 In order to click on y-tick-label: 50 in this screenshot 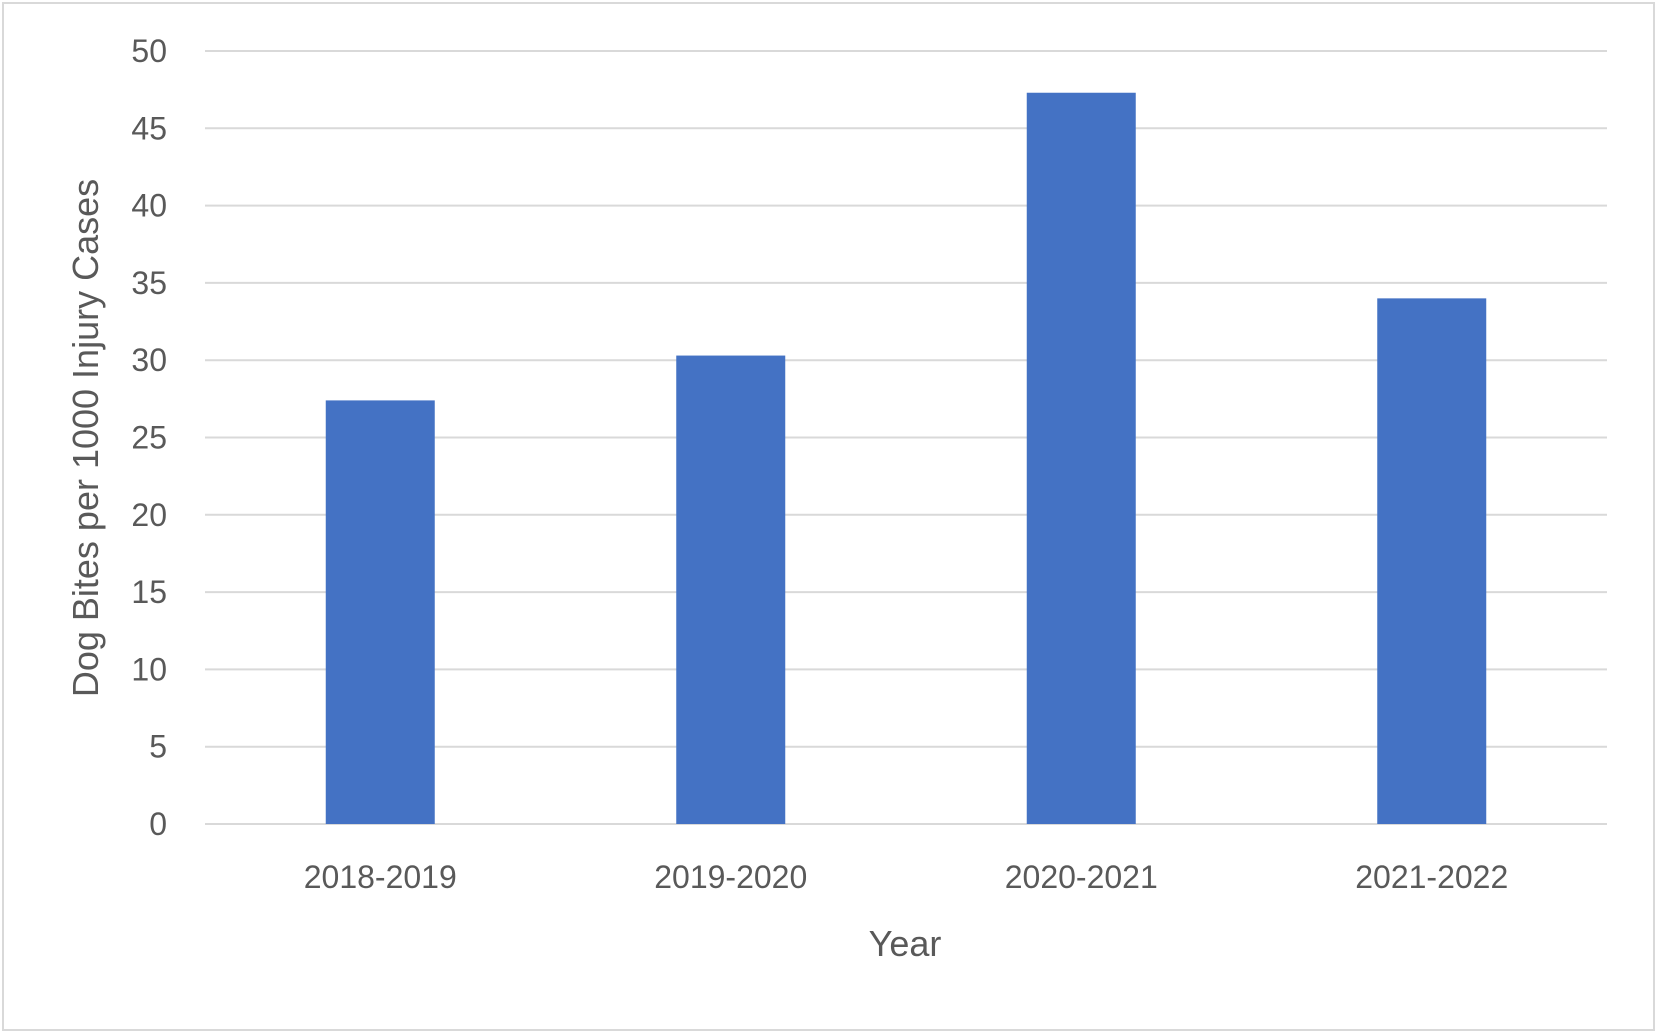, I will do `click(149, 51)`.